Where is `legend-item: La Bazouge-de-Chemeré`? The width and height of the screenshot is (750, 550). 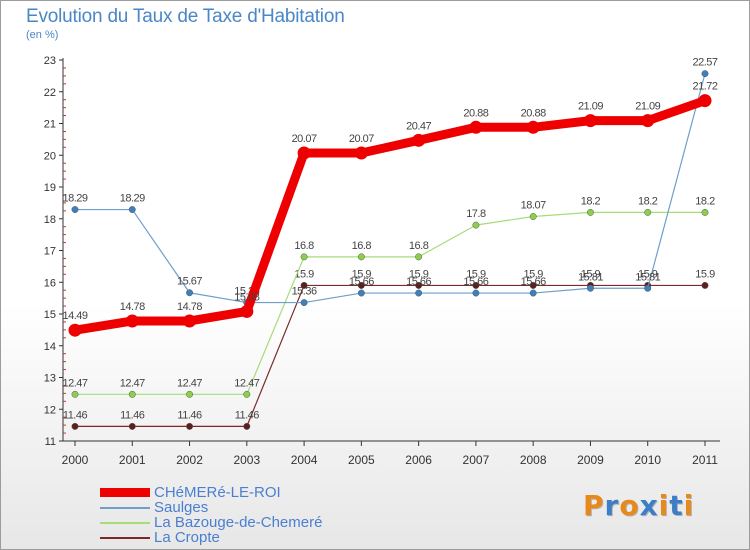 legend-item: La Bazouge-de-Chemeré is located at coordinates (211, 522).